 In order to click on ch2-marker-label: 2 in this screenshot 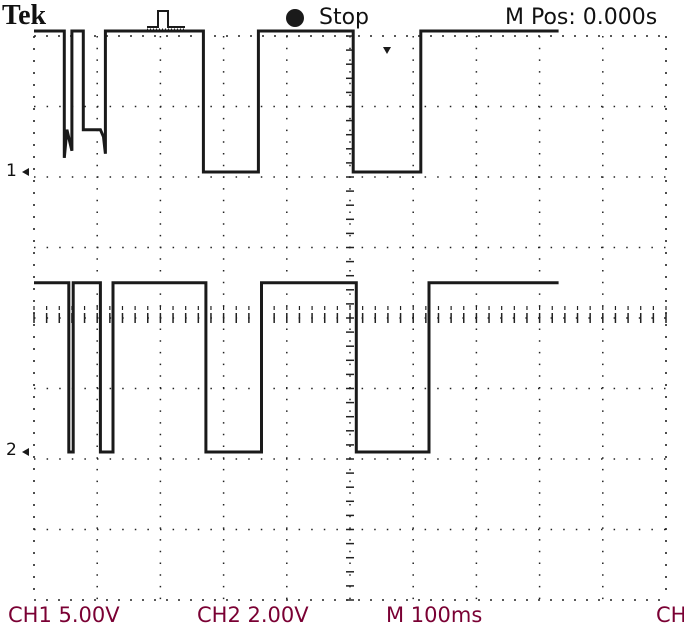, I will do `click(11, 450)`.